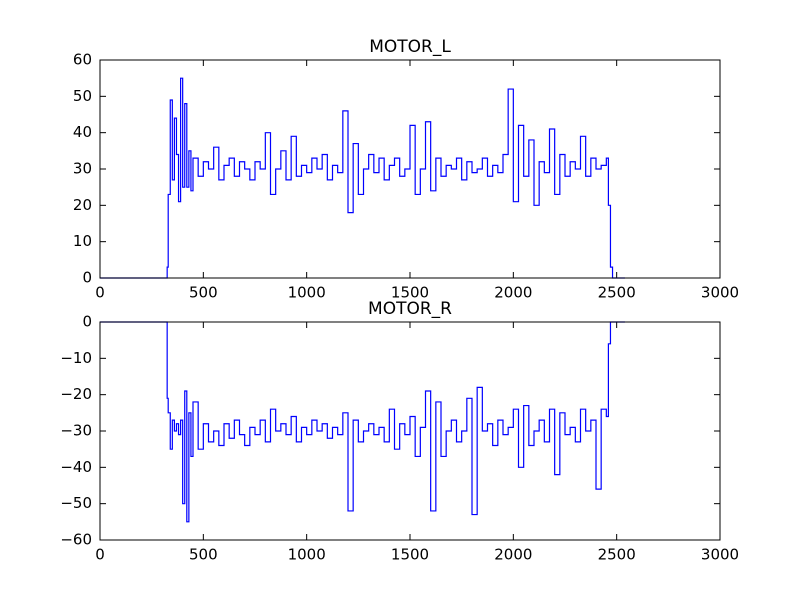  Describe the element at coordinates (76, 394) in the screenshot. I see `y-tick-label: −20` at that location.